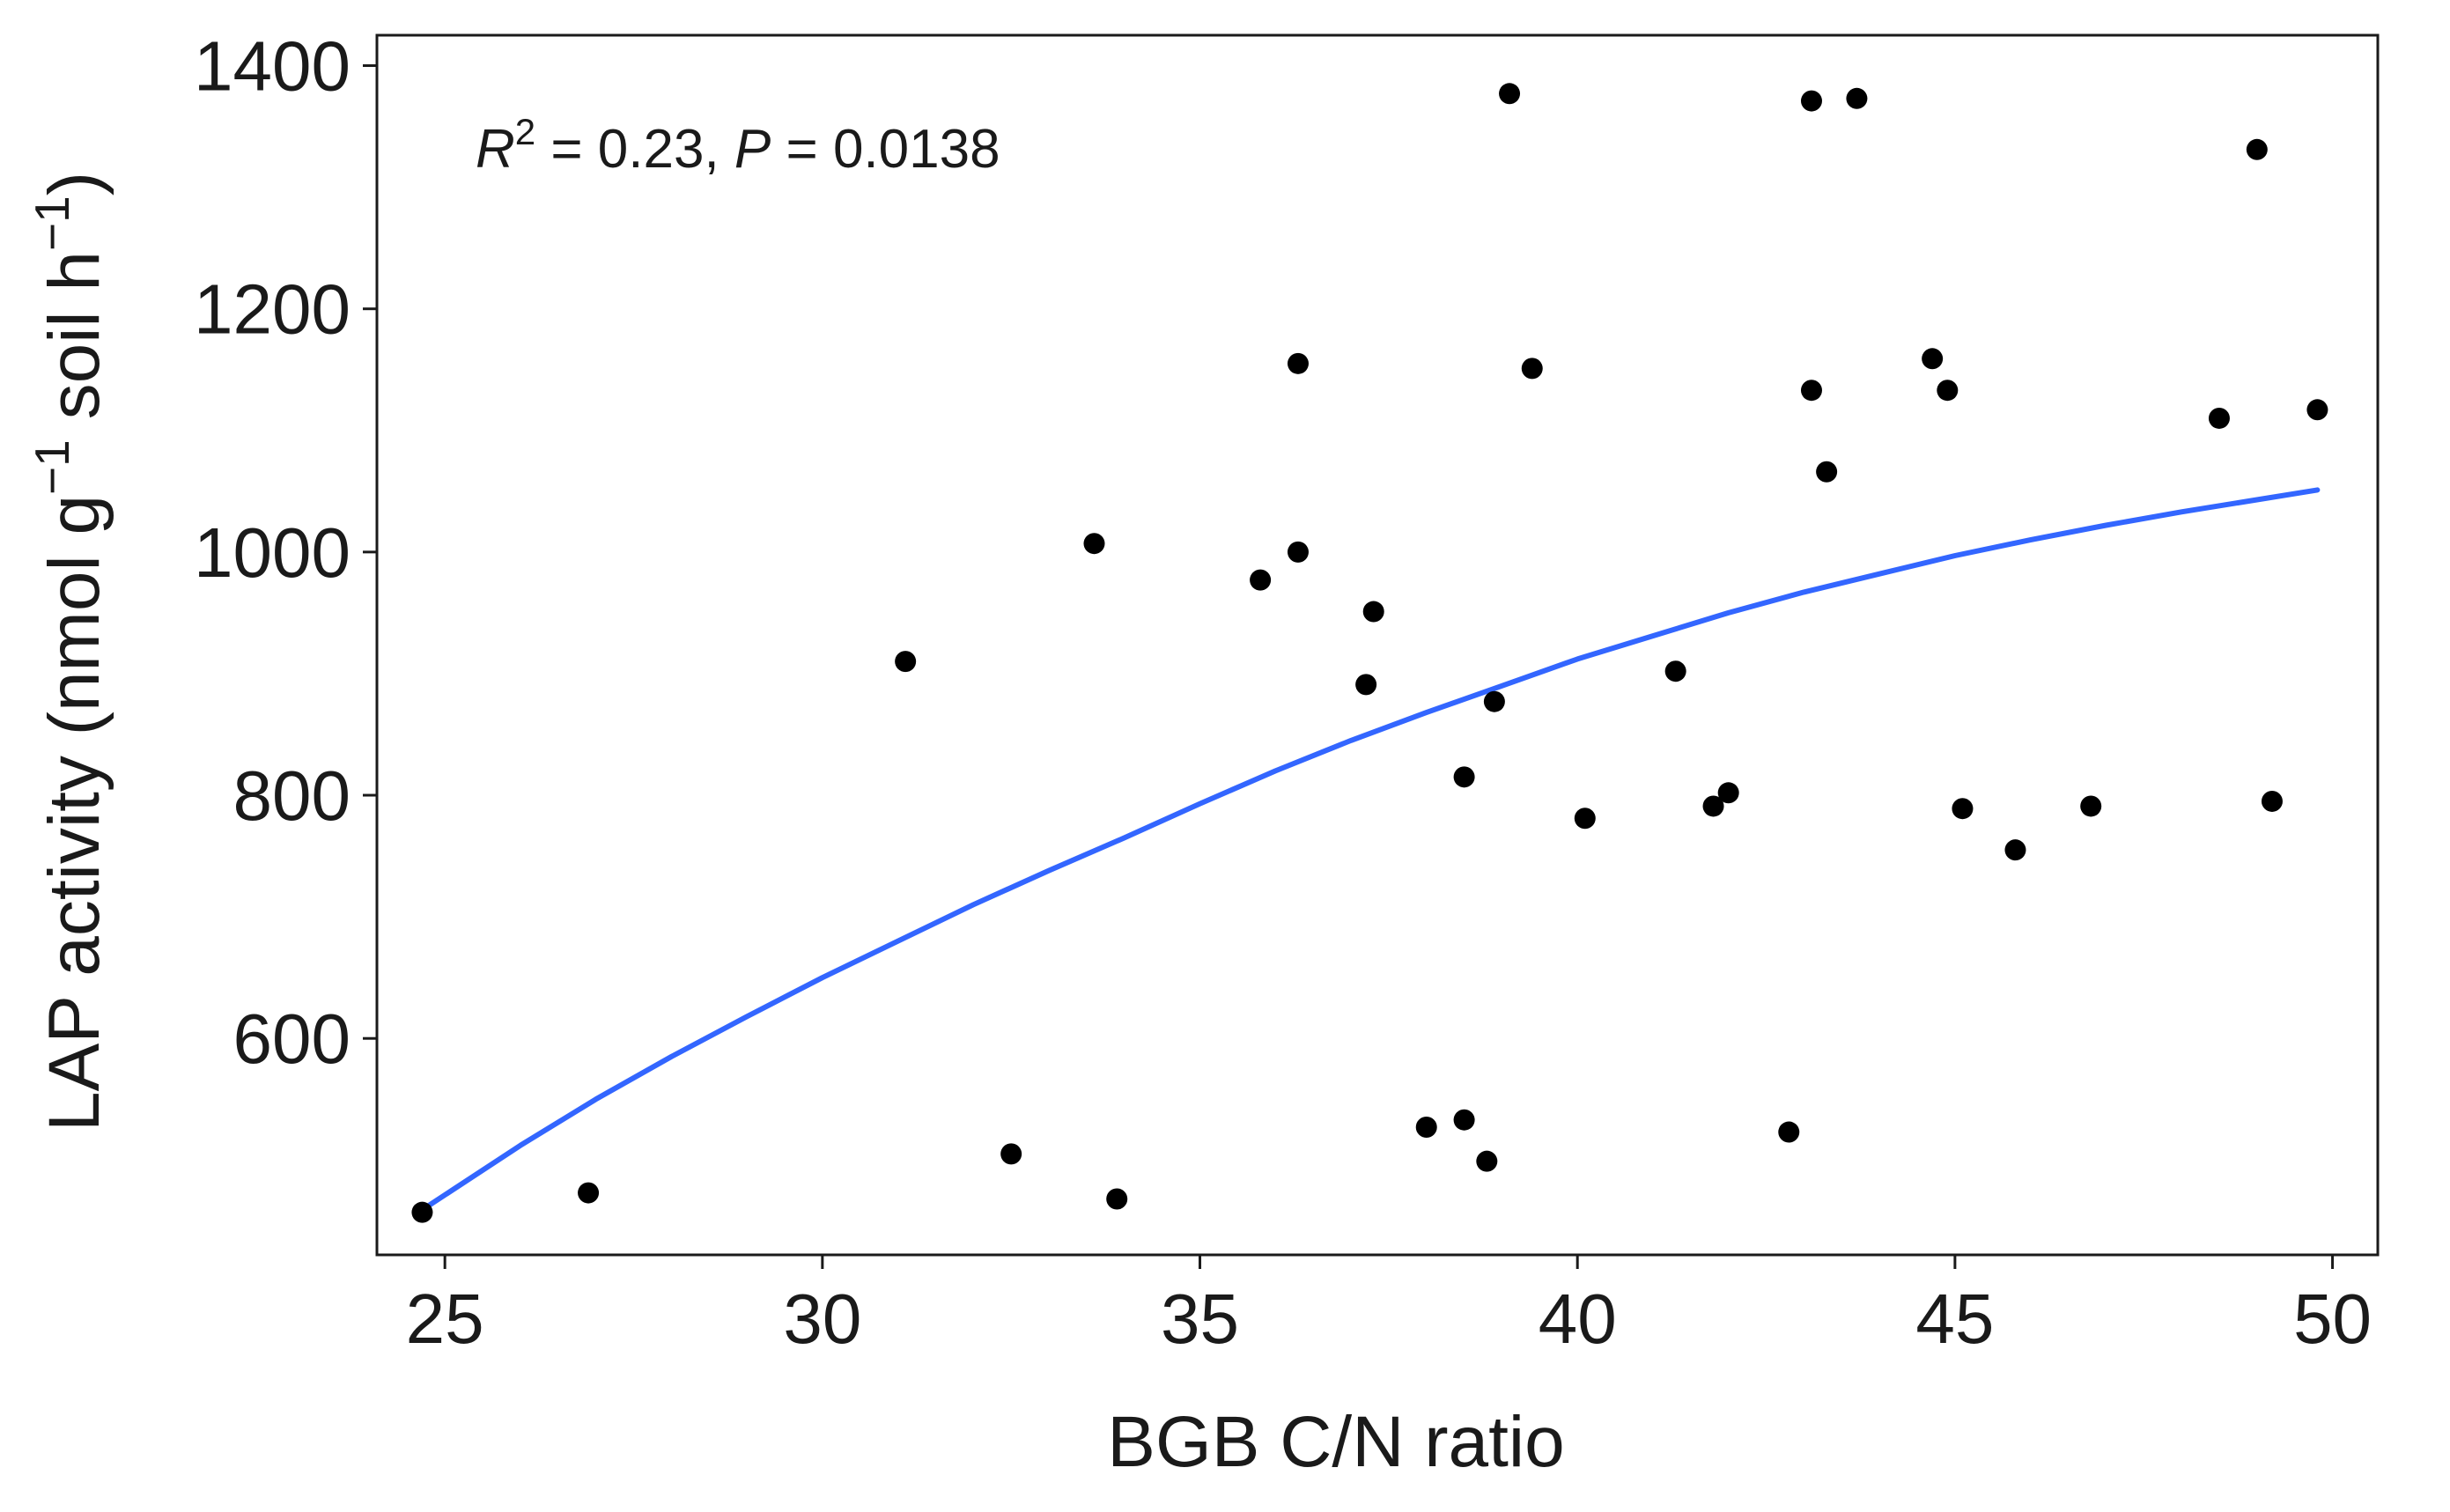 The width and height of the screenshot is (2450, 1512). I want to click on y-axis-title-middle: soil h, so click(74, 345).